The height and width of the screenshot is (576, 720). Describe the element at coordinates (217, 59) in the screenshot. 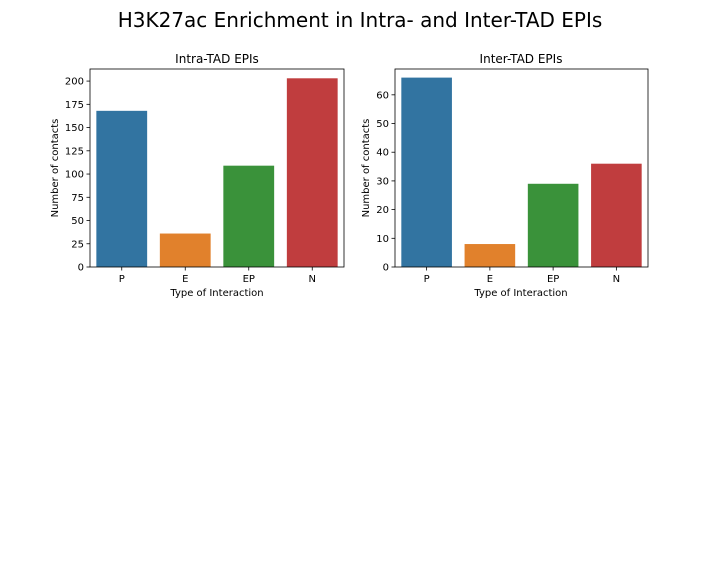

I see `chart-title: Intra-TAD EPIs` at that location.